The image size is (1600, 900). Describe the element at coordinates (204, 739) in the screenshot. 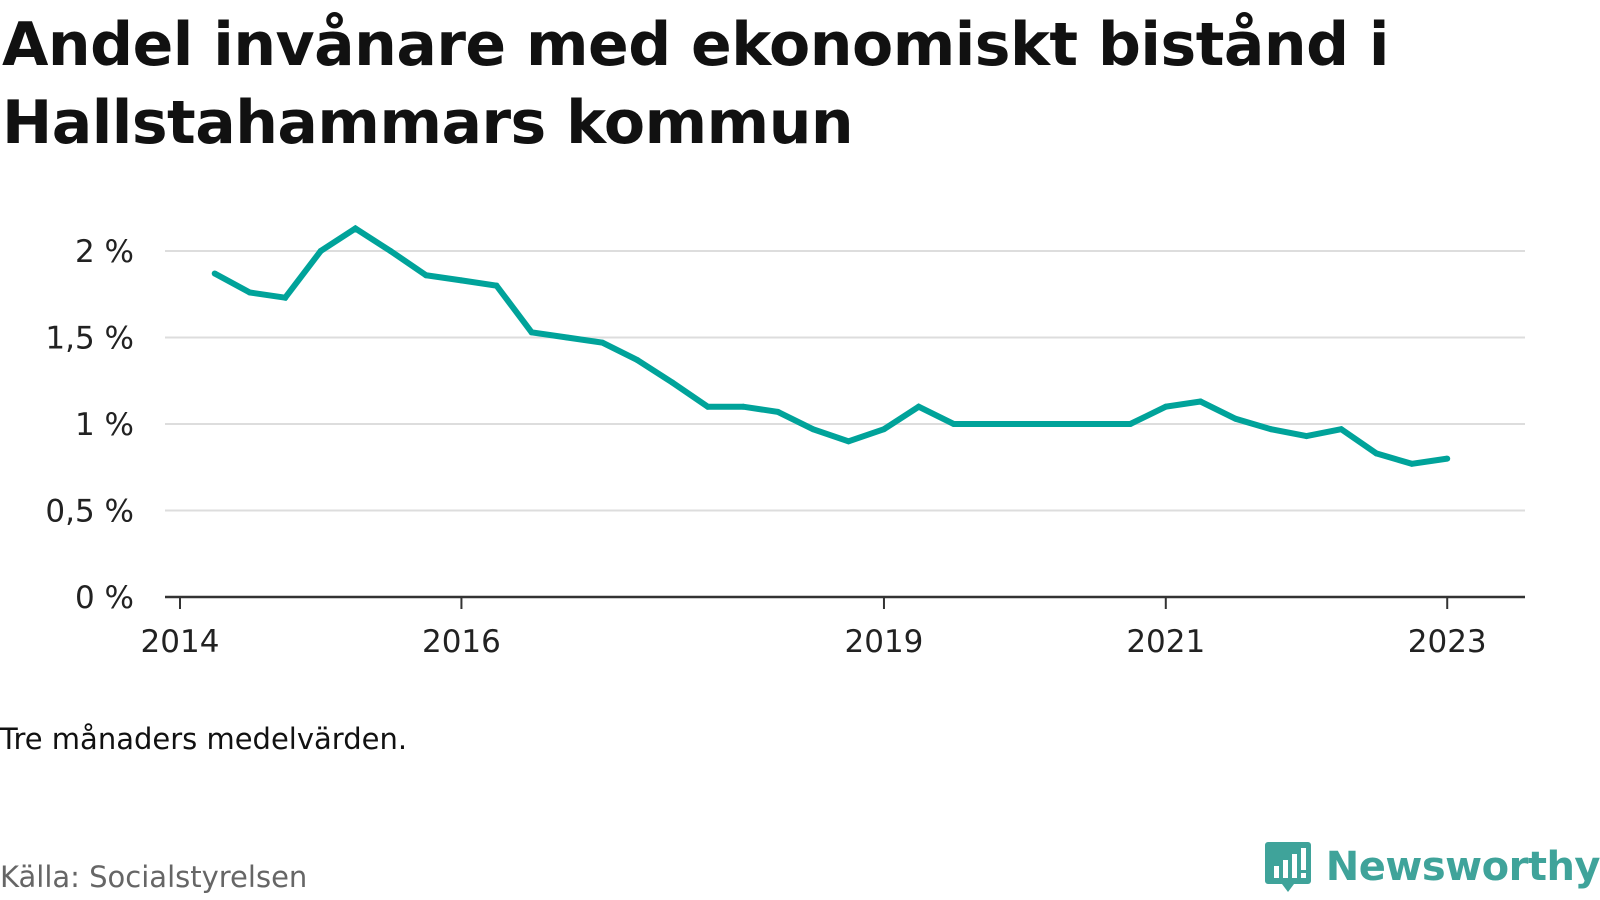

I see `chart-note: Tre månaders medelvärden.` at that location.